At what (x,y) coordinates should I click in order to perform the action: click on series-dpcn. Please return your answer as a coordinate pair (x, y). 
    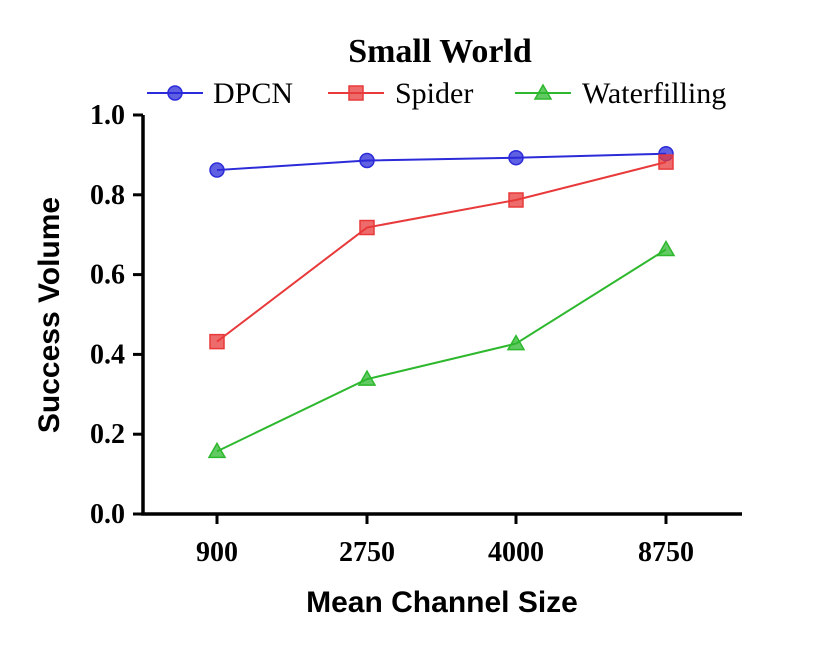
    Looking at the image, I should click on (441, 161).